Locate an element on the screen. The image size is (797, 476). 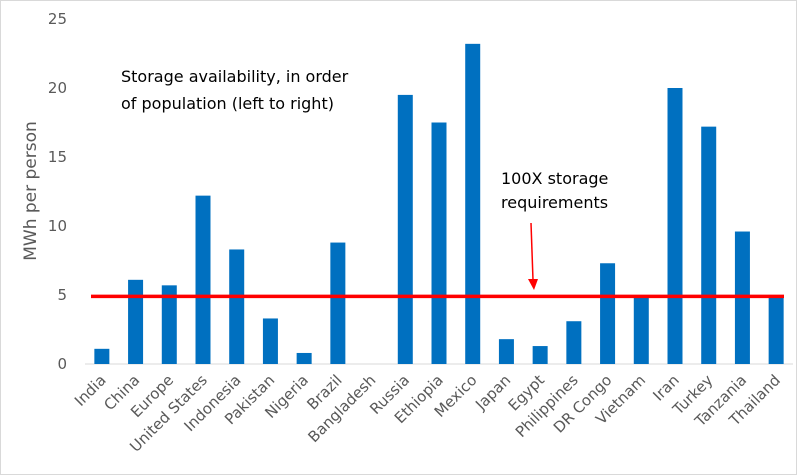
y-tick-label: 5 is located at coordinates (62, 295).